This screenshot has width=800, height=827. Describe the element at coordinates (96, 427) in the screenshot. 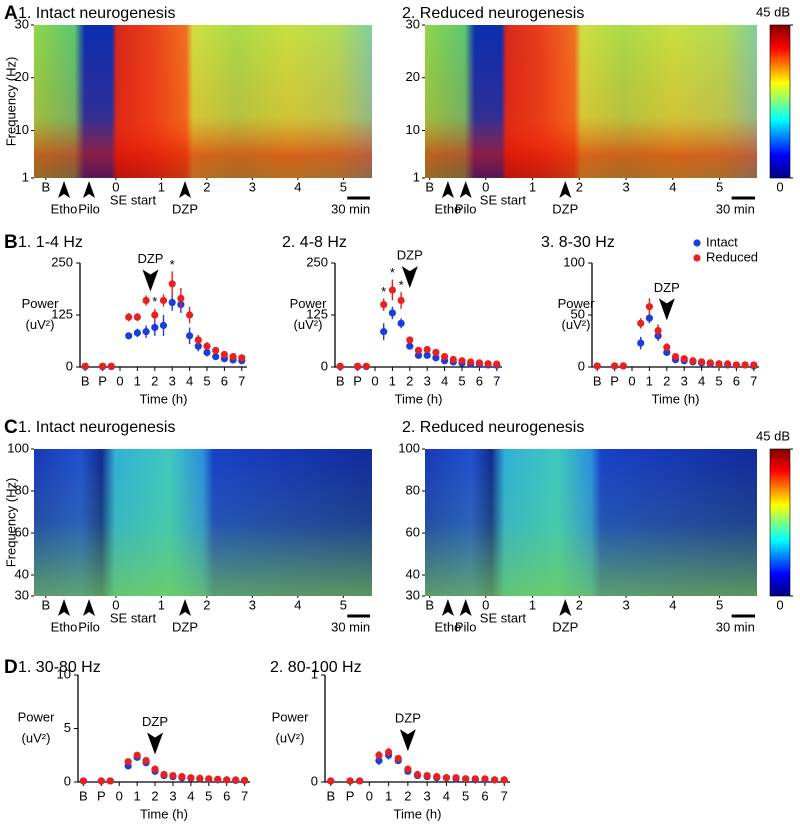

I see `chart-title: 1. Intact neurogenesis` at that location.